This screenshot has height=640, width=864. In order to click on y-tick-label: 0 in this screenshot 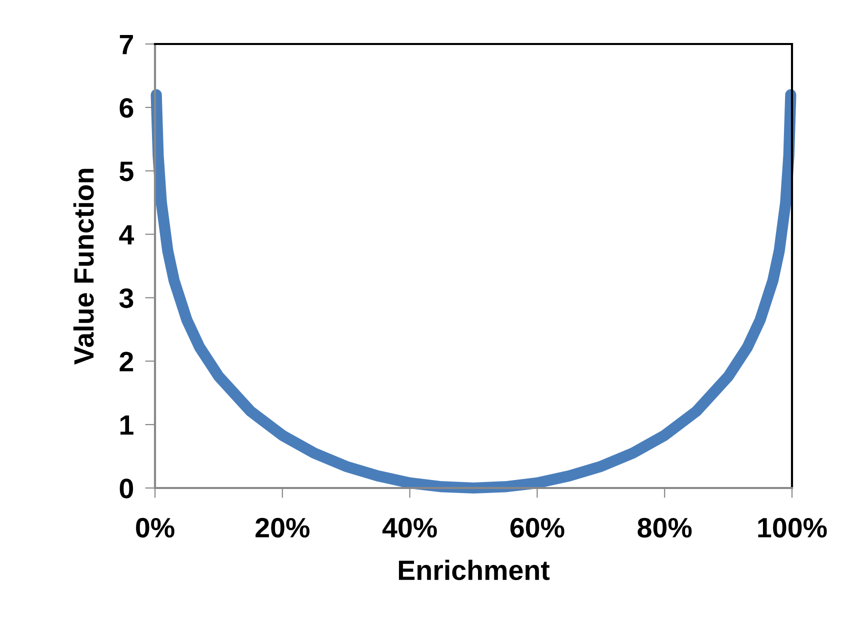, I will do `click(127, 488)`.